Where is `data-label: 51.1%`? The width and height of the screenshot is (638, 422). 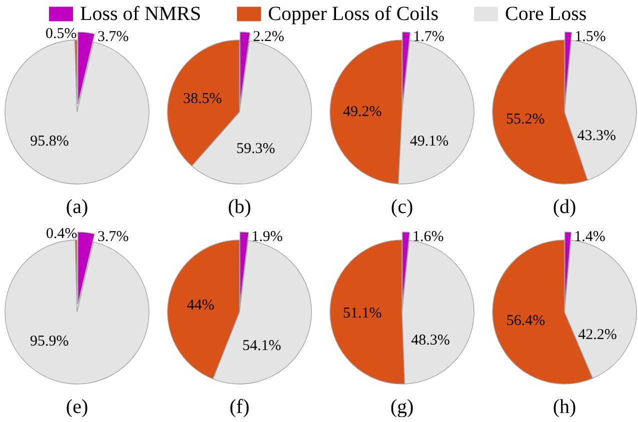 data-label: 51.1% is located at coordinates (362, 314).